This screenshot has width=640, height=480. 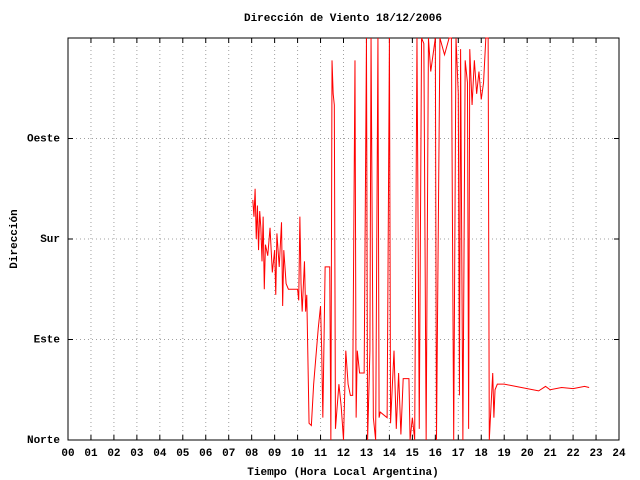 What do you see at coordinates (619, 454) in the screenshot?
I see `x-tick-label: 24` at bounding box center [619, 454].